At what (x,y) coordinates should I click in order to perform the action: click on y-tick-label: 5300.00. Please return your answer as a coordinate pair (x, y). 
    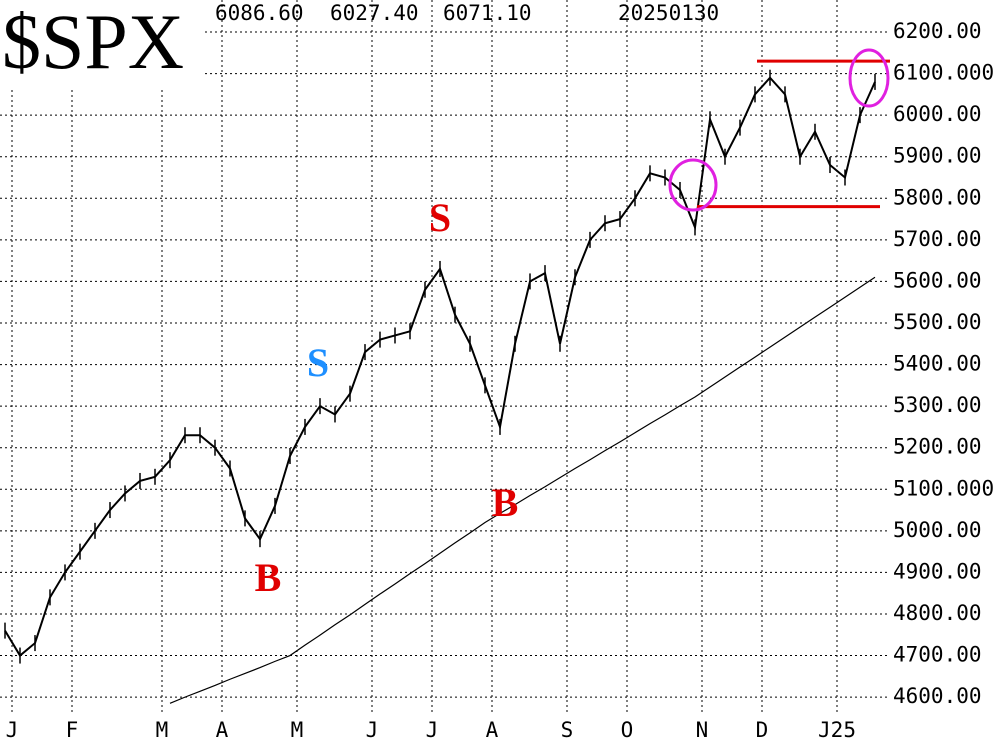
    Looking at the image, I should click on (937, 405).